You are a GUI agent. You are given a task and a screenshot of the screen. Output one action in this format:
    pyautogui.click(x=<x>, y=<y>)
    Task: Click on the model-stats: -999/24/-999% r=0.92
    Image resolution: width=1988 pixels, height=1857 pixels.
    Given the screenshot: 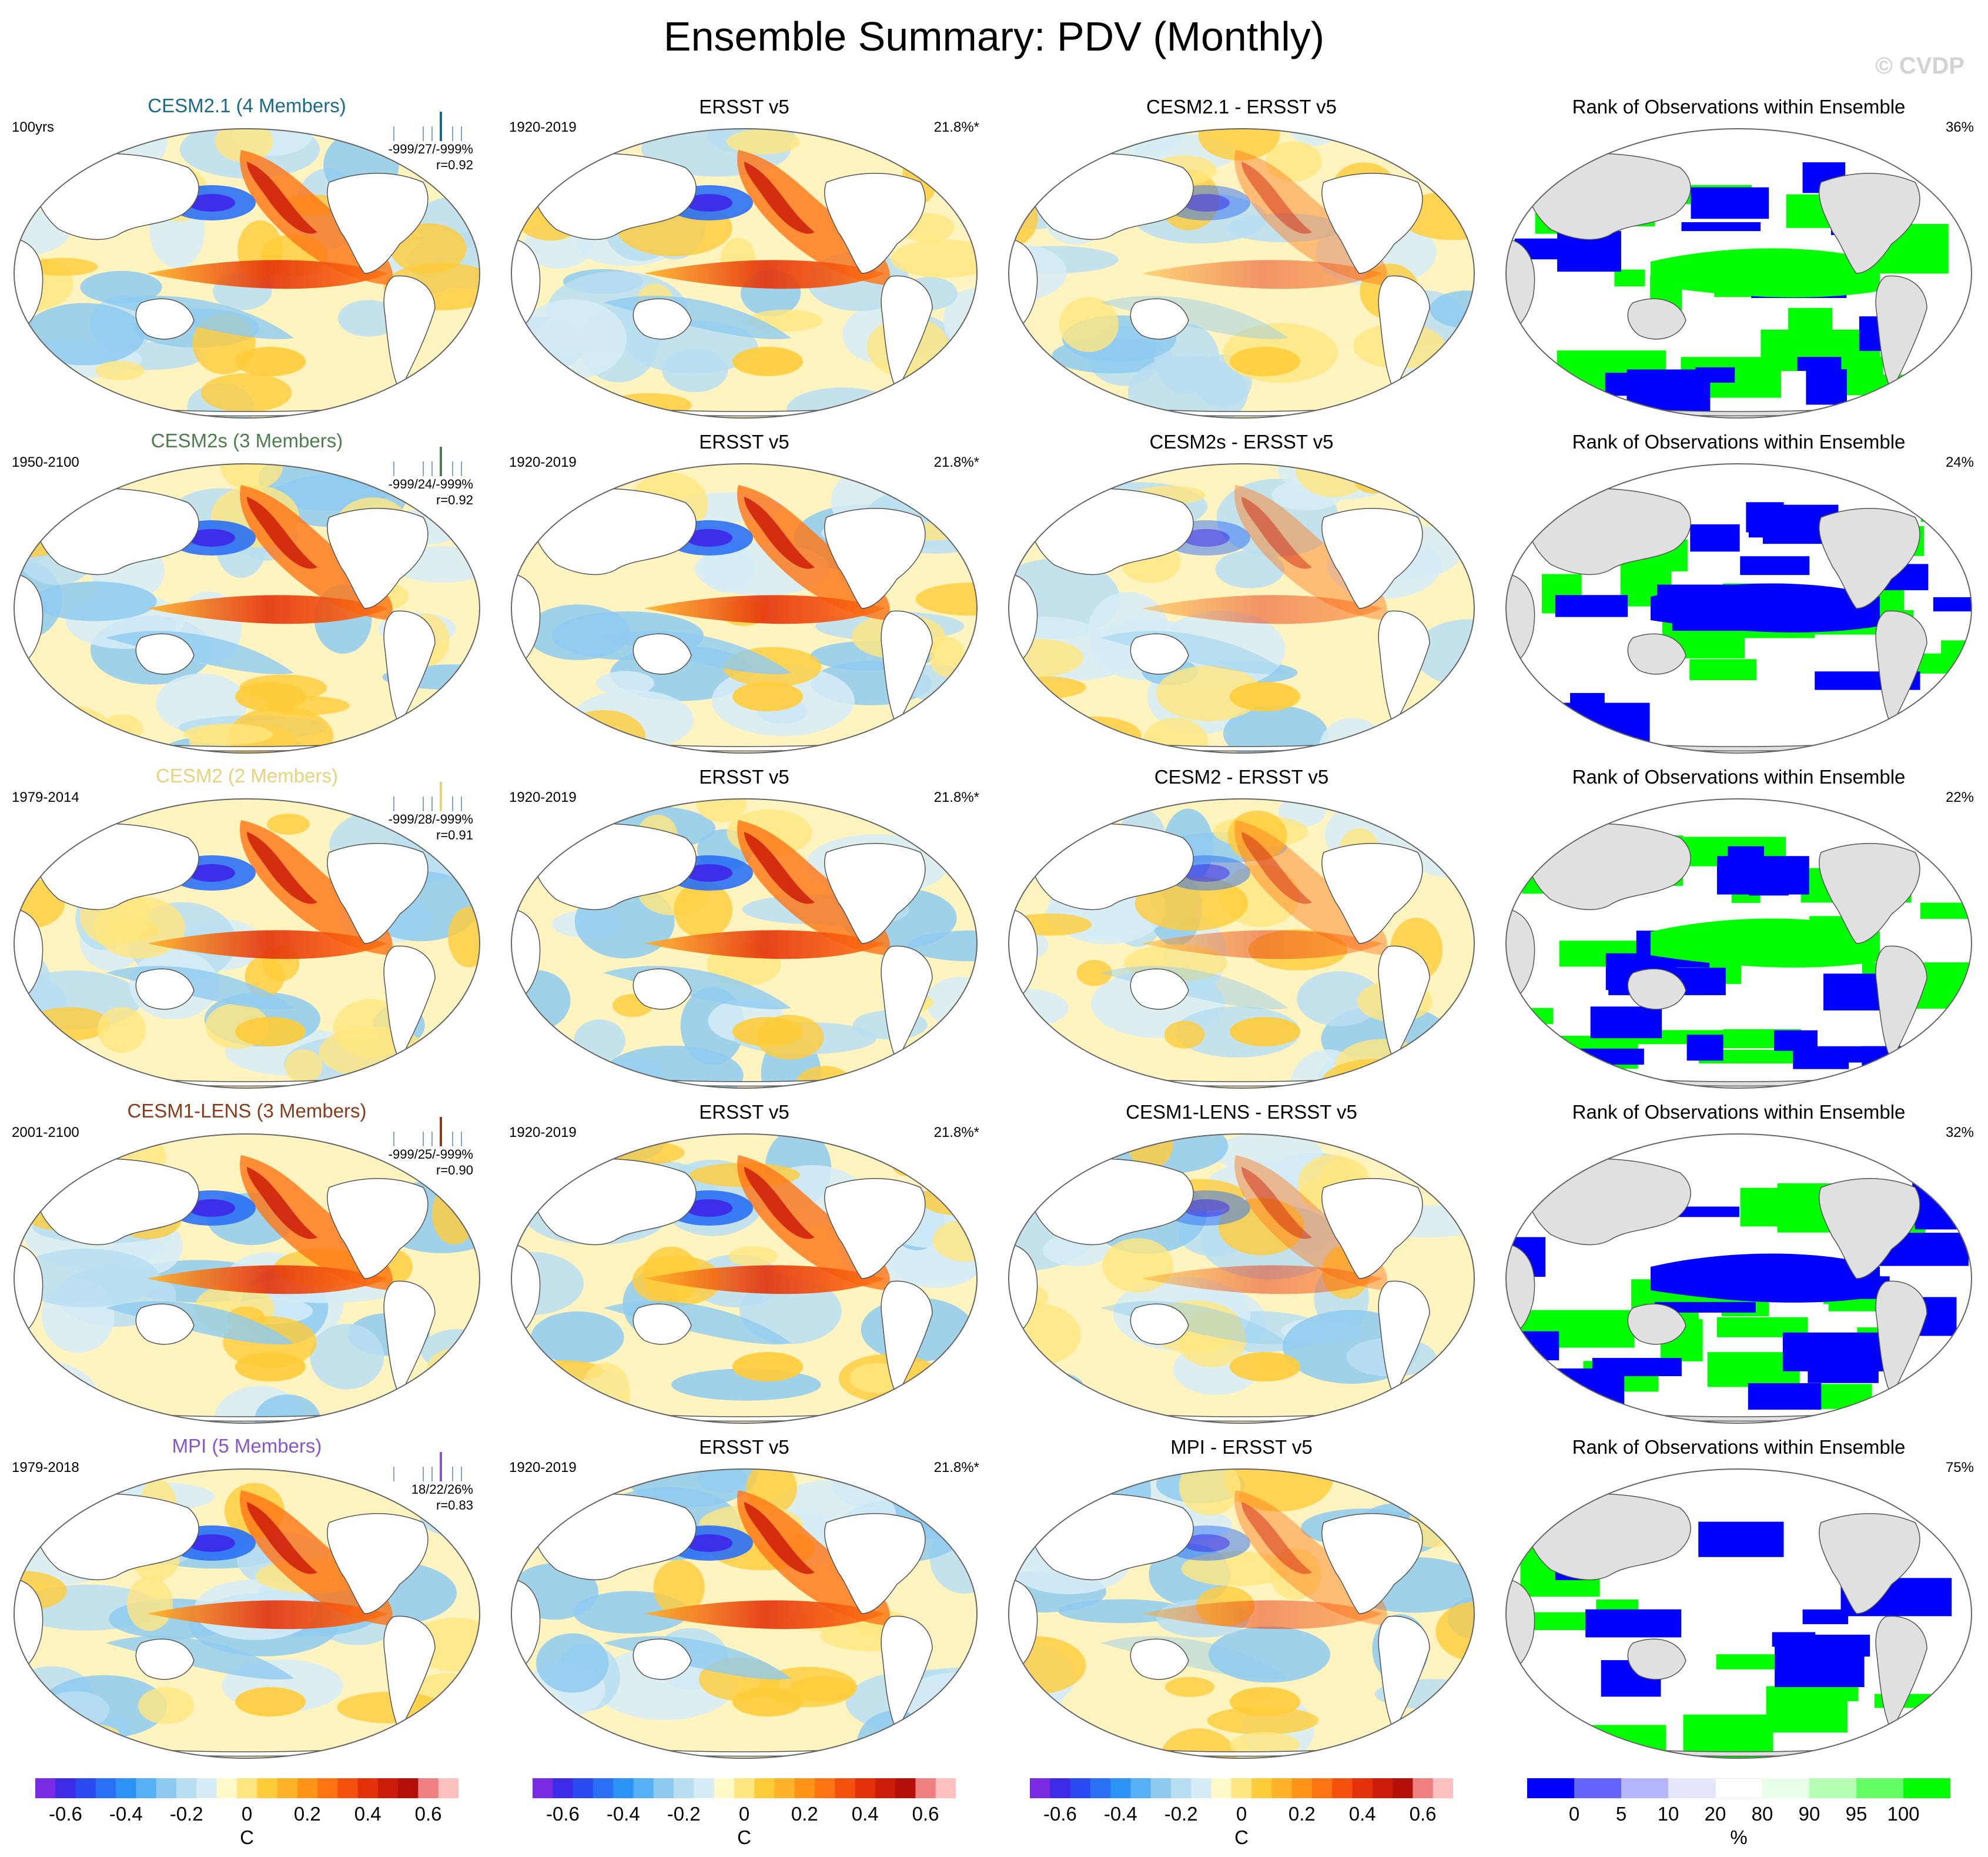 What is the action you would take?
    pyautogui.click(x=407, y=492)
    